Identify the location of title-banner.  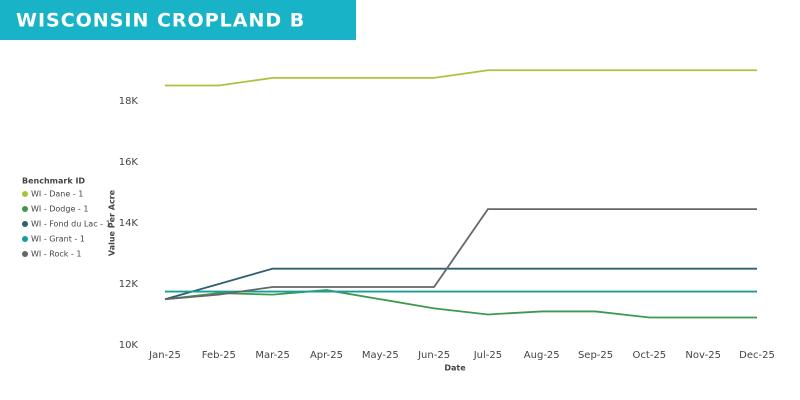
(178, 20).